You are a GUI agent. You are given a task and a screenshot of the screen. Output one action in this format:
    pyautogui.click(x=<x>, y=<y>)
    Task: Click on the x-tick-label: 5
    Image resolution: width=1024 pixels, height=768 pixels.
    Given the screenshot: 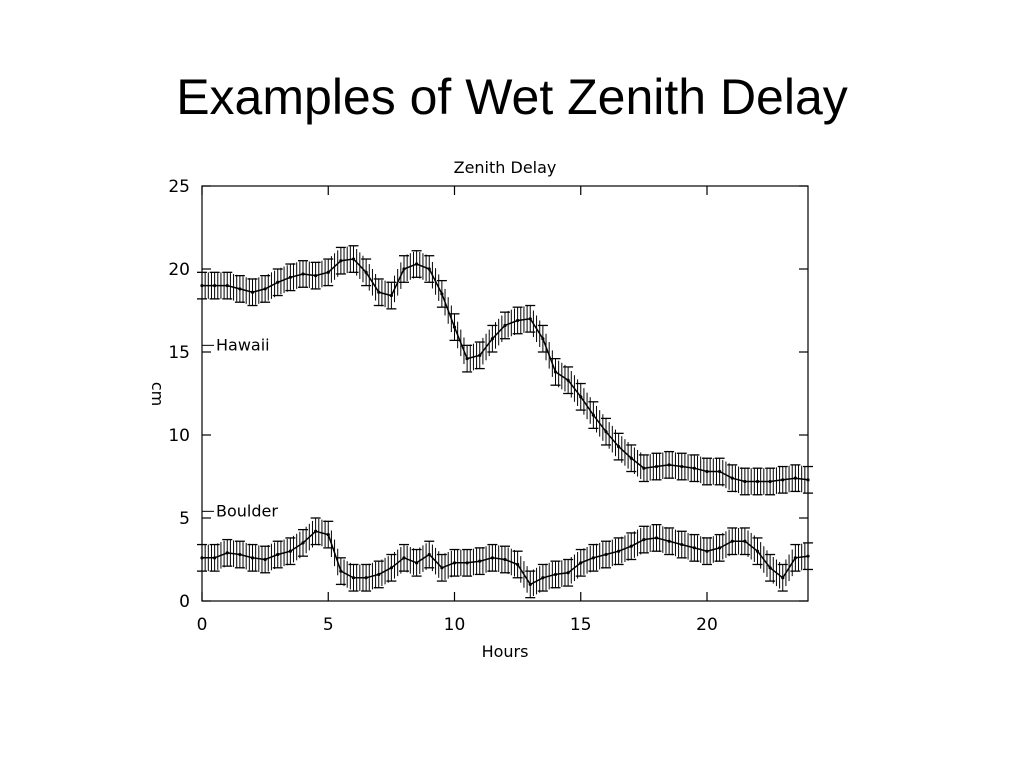 What is the action you would take?
    pyautogui.click(x=328, y=625)
    